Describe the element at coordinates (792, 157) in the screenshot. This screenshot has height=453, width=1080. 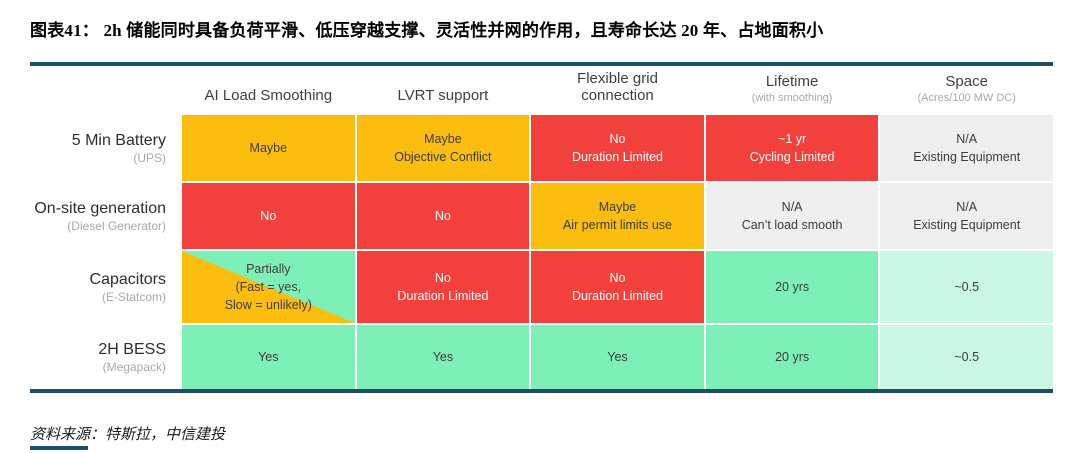
I see `table-cell-line: Cycling Limited` at that location.